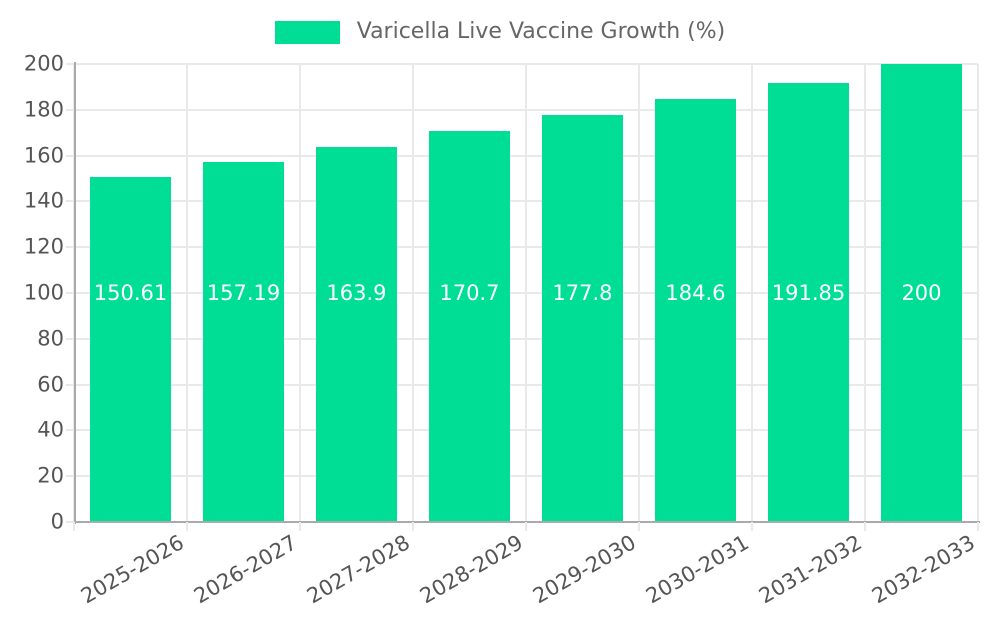  What do you see at coordinates (469, 326) in the screenshot?
I see `bar: 170.7` at bounding box center [469, 326].